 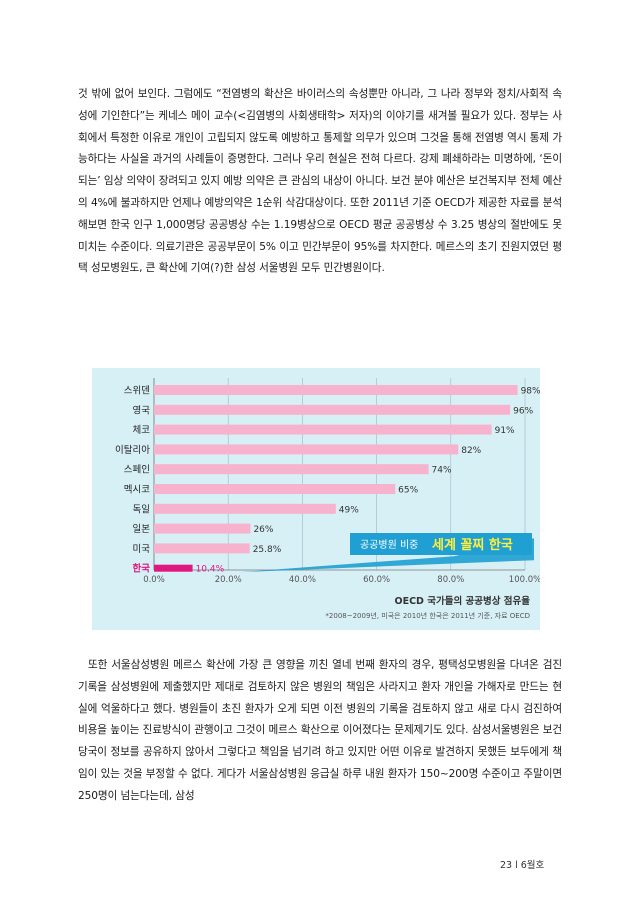 I want to click on x-tick-label: 80.0%, so click(x=450, y=580).